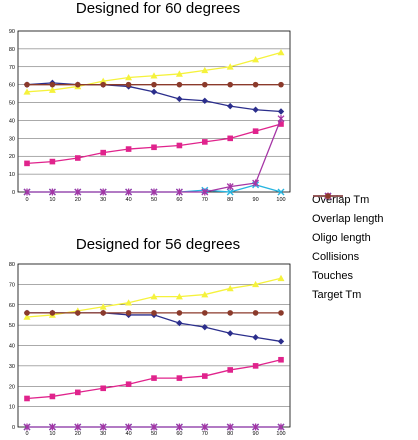 The width and height of the screenshot is (418, 440). I want to click on y-tick-label: 0, so click(13, 193).